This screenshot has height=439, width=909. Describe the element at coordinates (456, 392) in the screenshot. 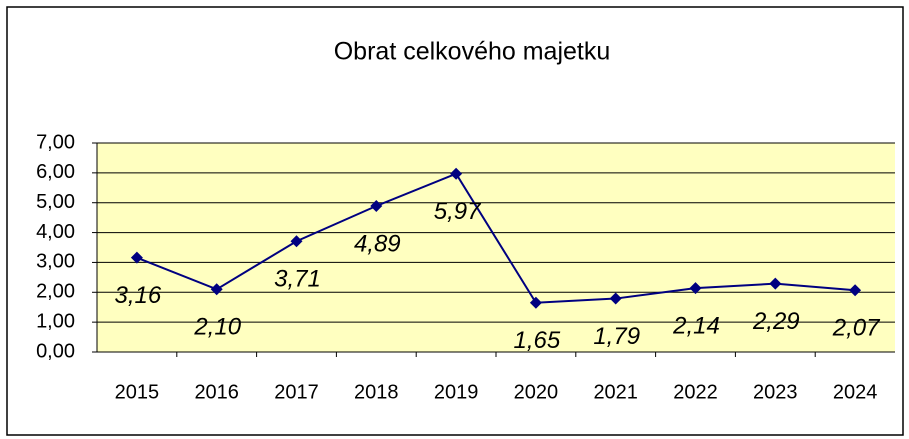

I see `x-tick-label: 2019` at that location.